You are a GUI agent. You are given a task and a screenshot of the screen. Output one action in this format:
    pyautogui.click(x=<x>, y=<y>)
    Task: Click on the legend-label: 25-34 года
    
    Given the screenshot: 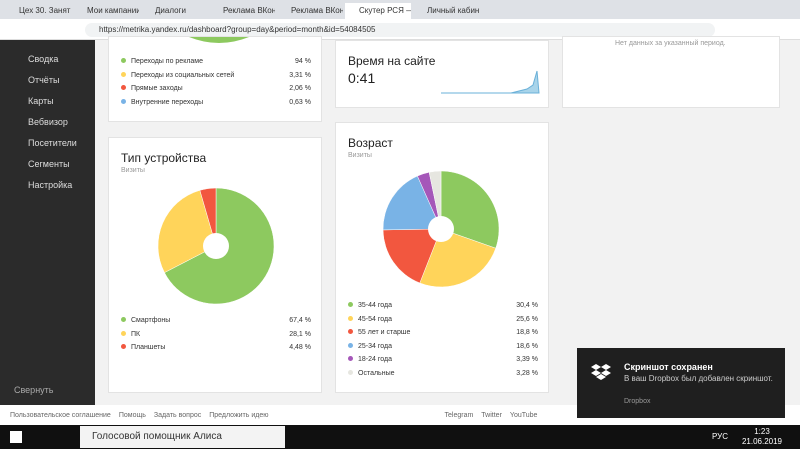 What is the action you would take?
    pyautogui.click(x=375, y=346)
    